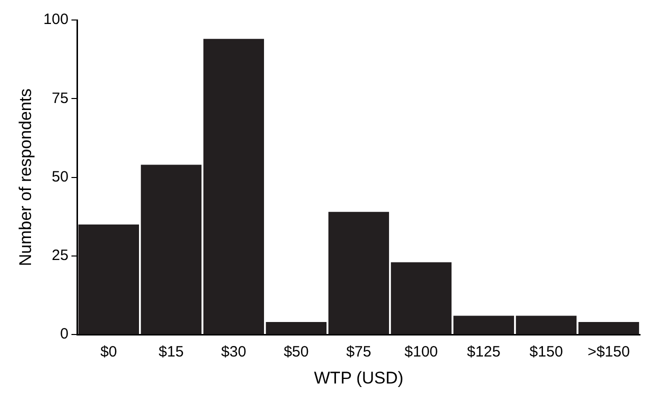 This screenshot has width=656, height=403. What do you see at coordinates (60, 255) in the screenshot?
I see `y-tick-label: 25` at bounding box center [60, 255].